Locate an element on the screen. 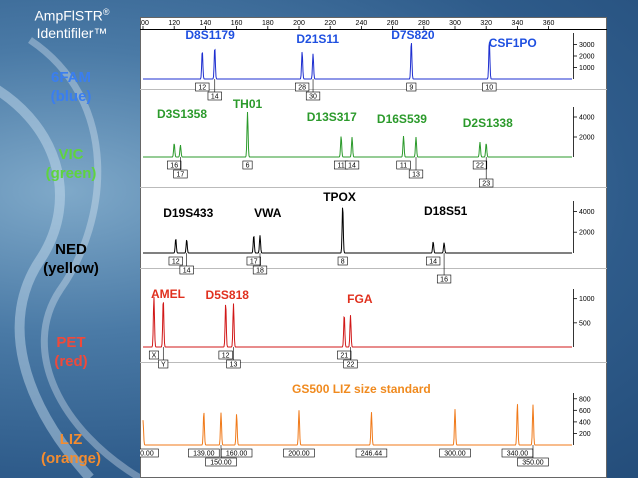 The height and width of the screenshot is (478, 638). allele-label: 18 is located at coordinates (260, 271).